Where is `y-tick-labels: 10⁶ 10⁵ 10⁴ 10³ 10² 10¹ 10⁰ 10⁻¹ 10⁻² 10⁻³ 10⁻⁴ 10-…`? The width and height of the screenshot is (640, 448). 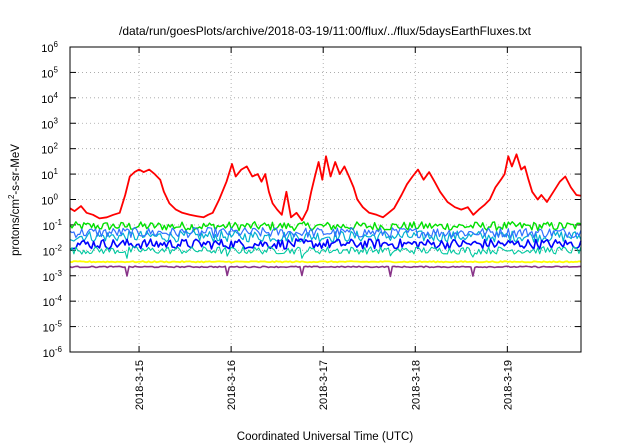
y-tick-labels: 10⁶ 10⁵ 10⁴ 10³ 10² 10¹ 10⁰ 10⁻¹ 10⁻² 10⁻³ 10⁻⁴ 10-… is located at coordinates (51, 200).